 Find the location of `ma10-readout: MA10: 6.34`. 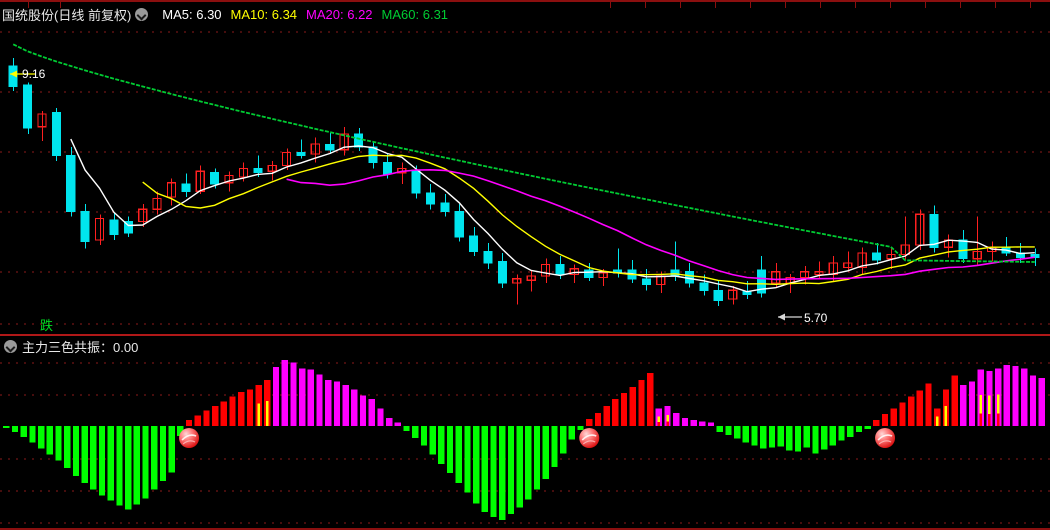

ma10-readout: MA10: 6.34 is located at coordinates (264, 14).